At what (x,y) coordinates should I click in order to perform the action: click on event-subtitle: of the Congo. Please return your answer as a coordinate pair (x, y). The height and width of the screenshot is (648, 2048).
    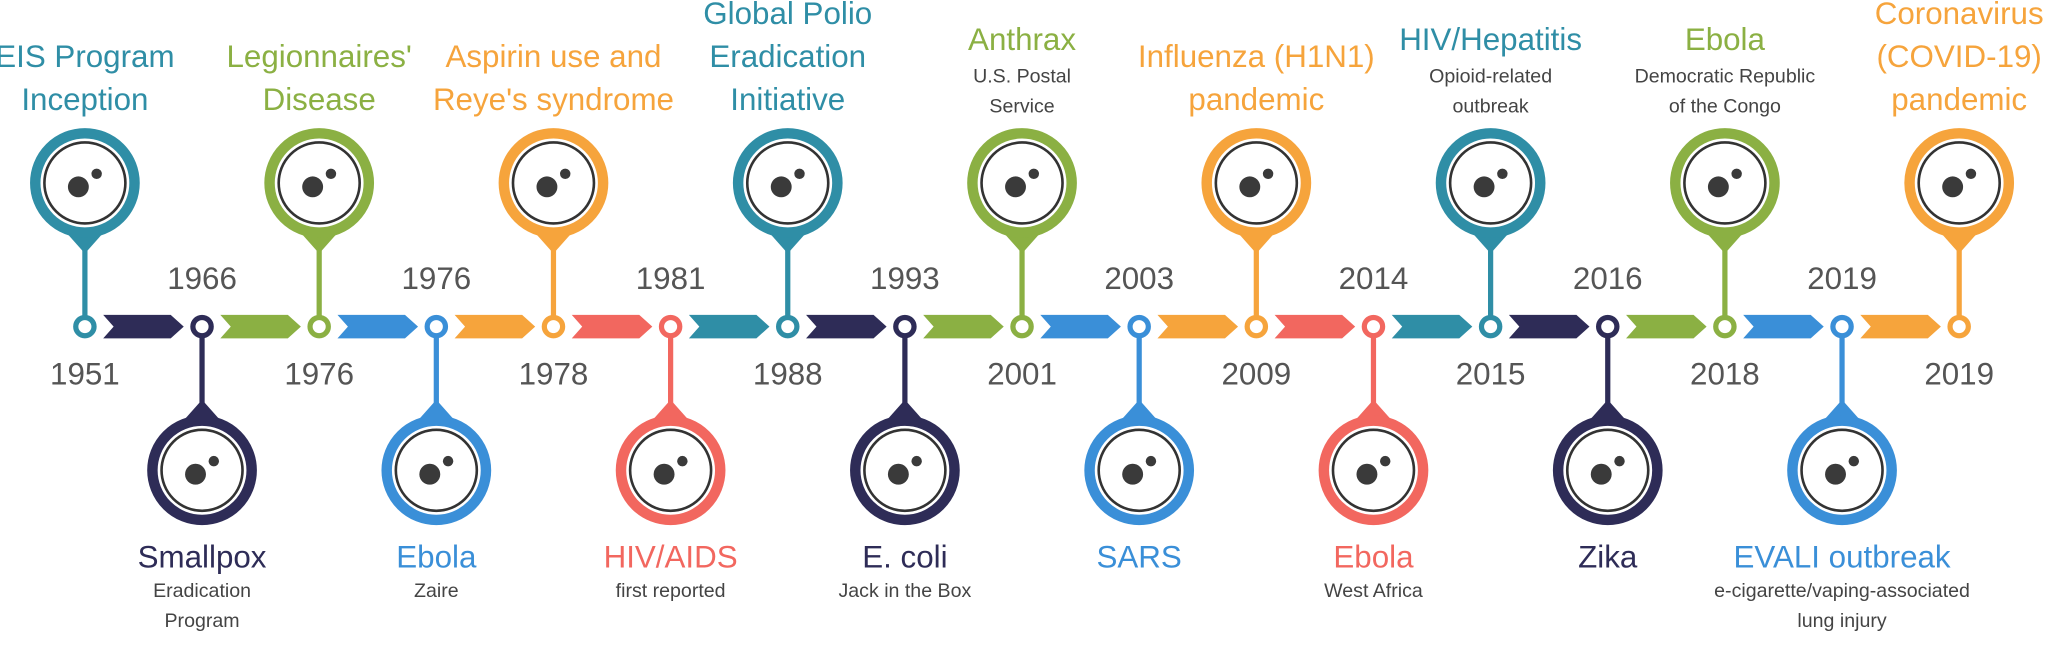
    Looking at the image, I should click on (1725, 106).